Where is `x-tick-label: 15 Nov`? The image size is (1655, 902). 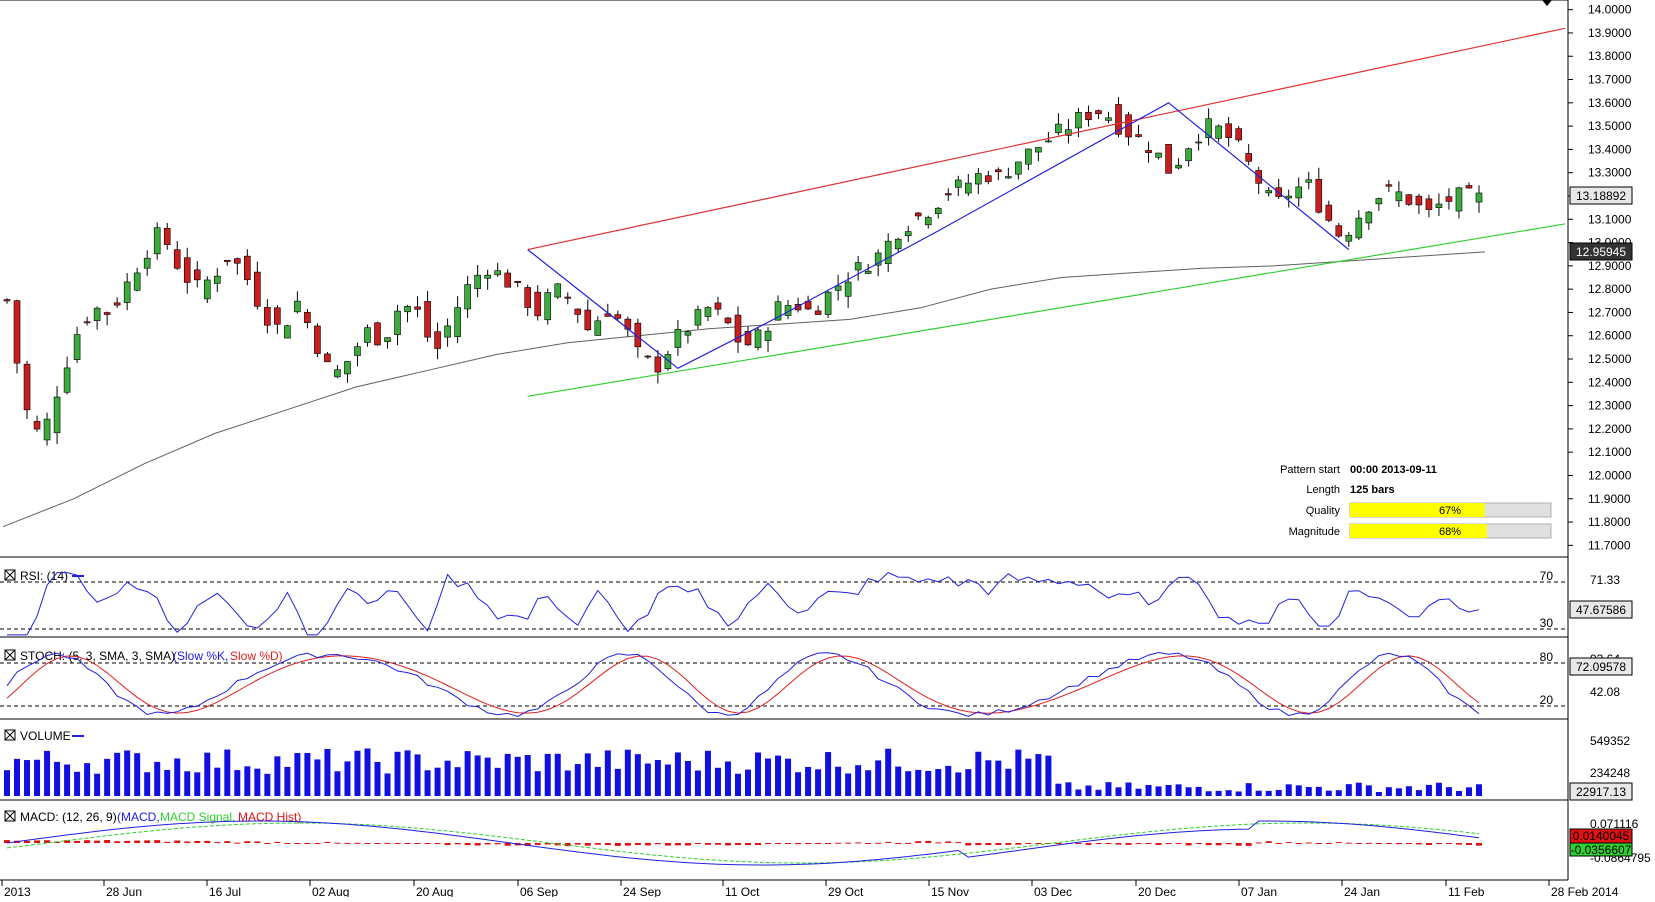
x-tick-label: 15 Nov is located at coordinates (950, 891).